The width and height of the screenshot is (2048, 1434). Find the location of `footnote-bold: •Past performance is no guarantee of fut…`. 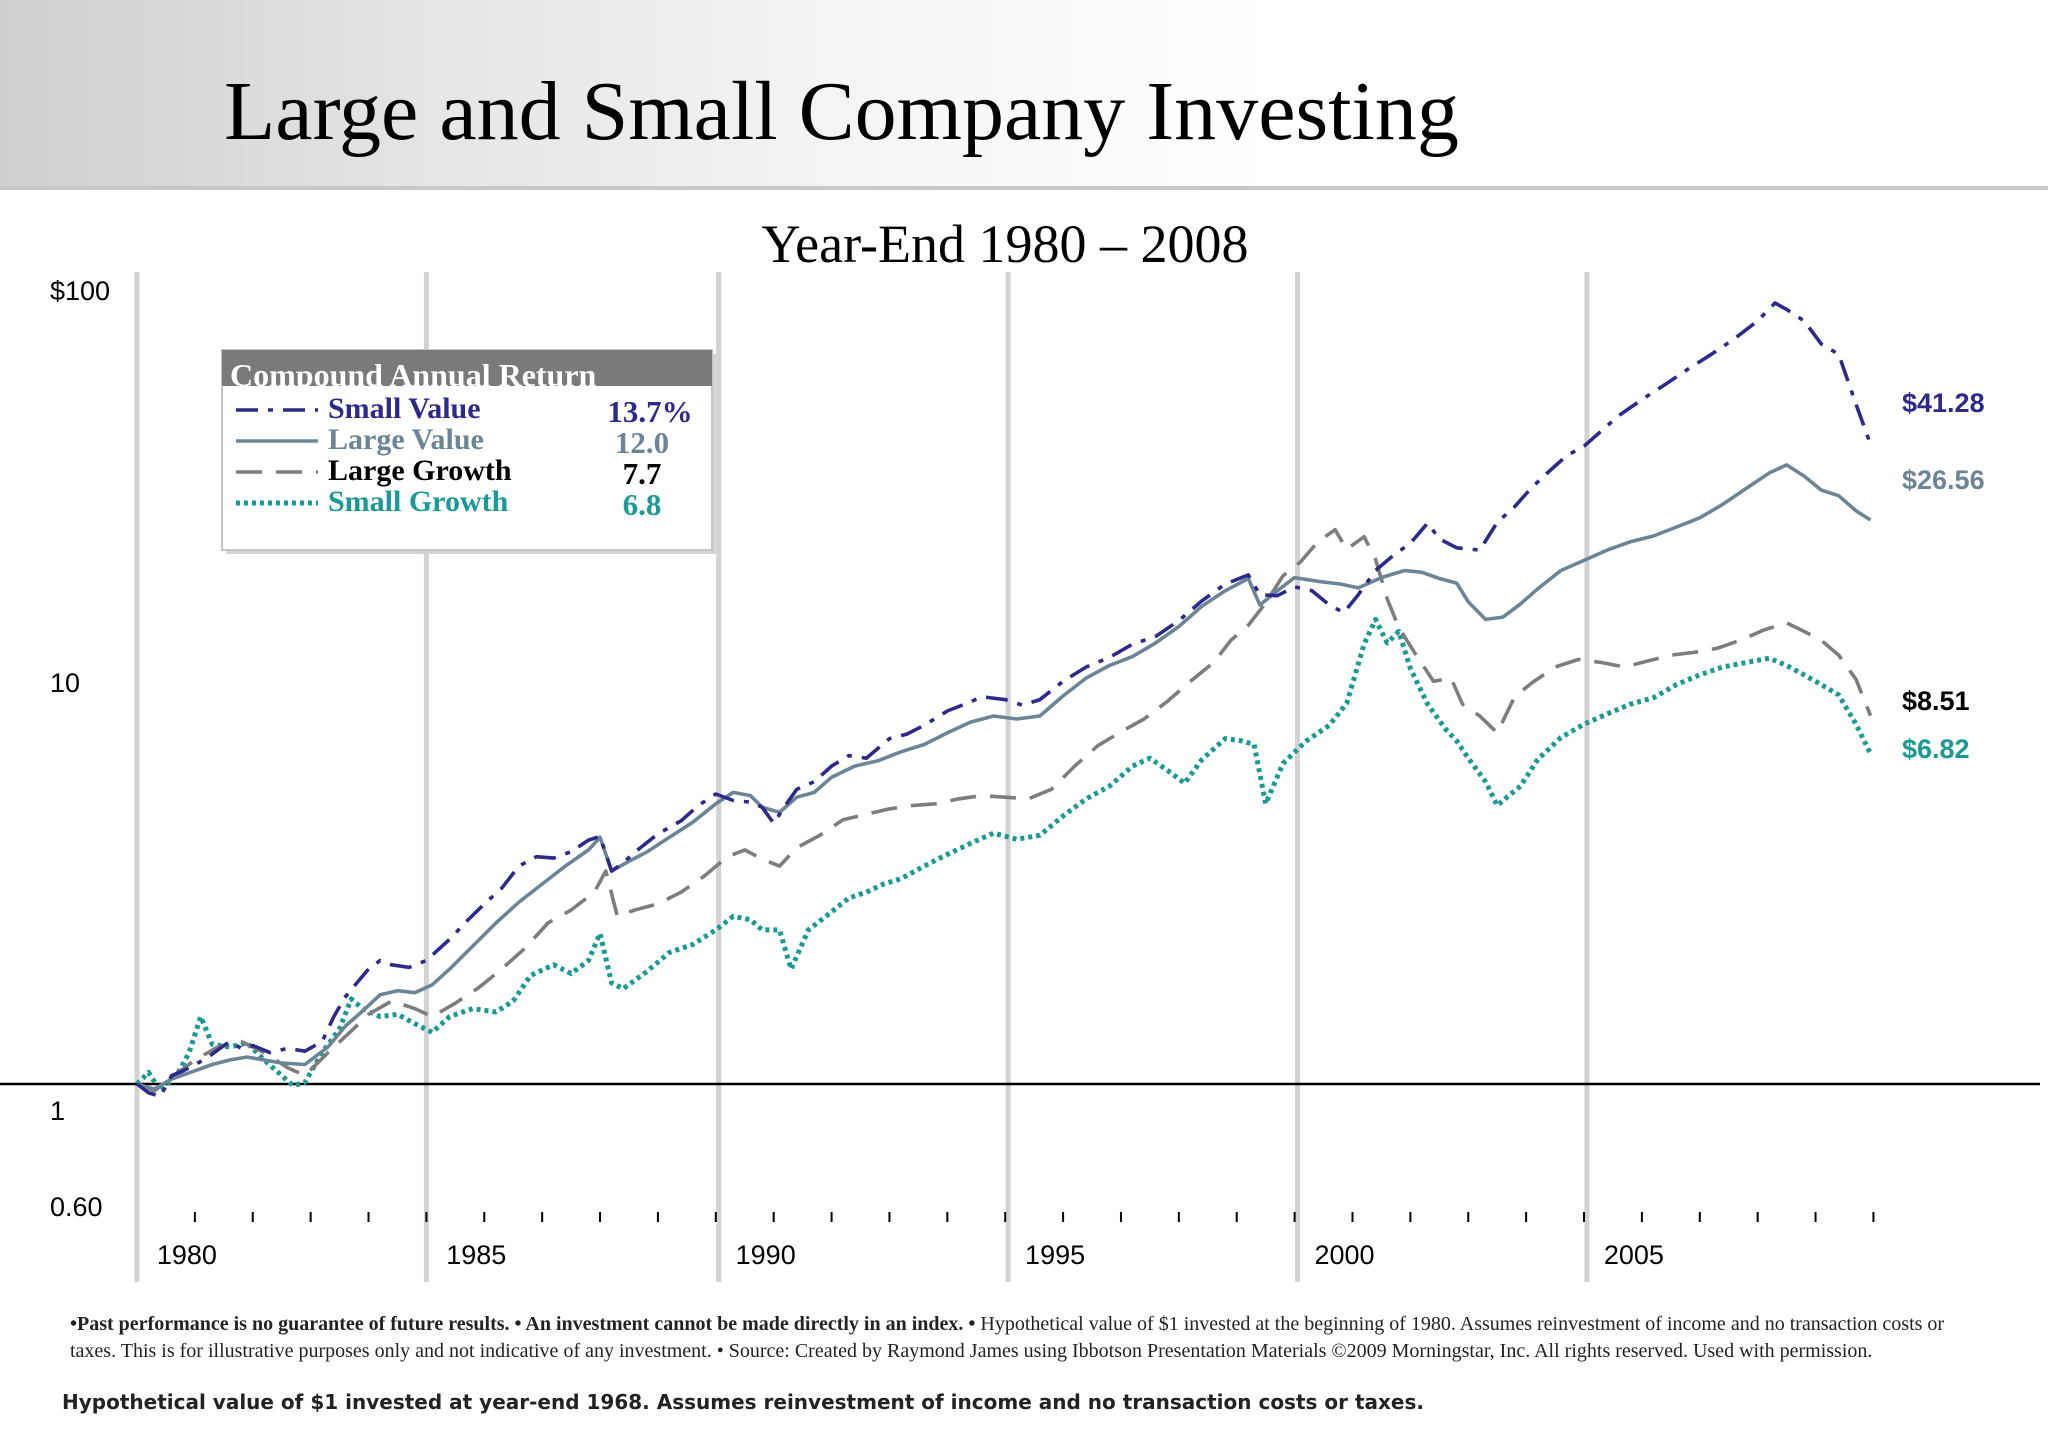

footnote-bold: •Past performance is no guarantee of fut… is located at coordinates (523, 1324).